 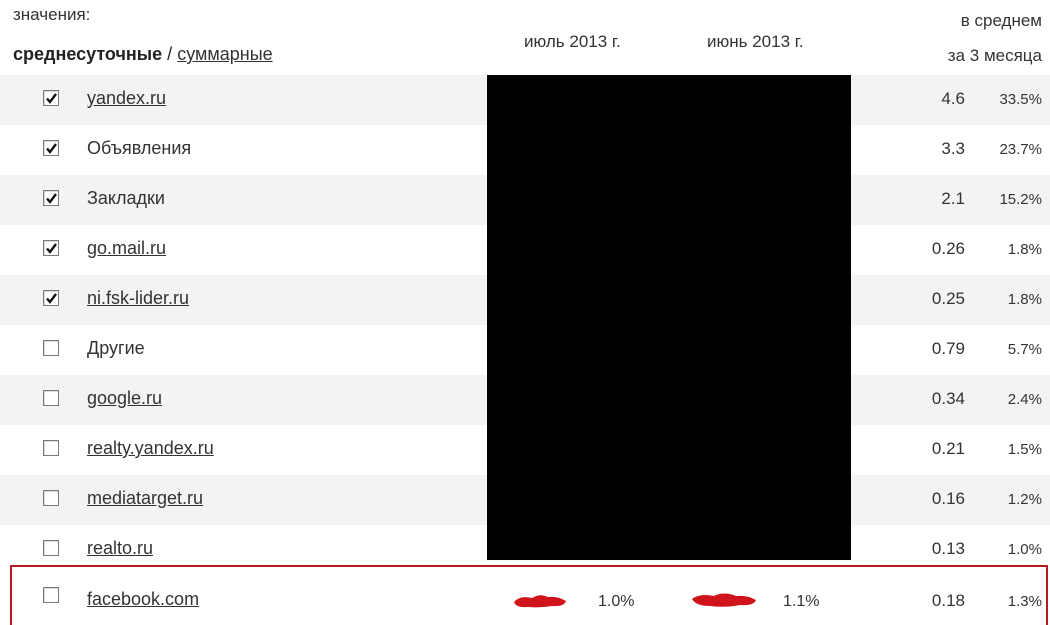 What do you see at coordinates (1024, 499) in the screenshot?
I see `avg-percent: 1.2%` at bounding box center [1024, 499].